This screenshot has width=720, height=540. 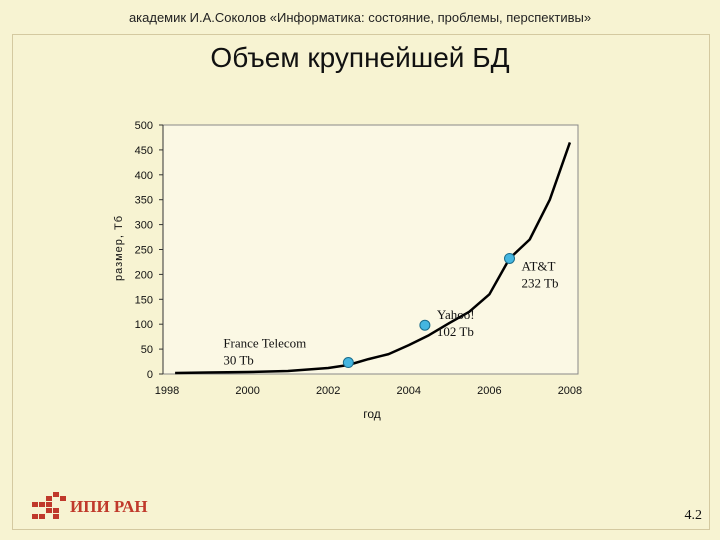 I want to click on y-tick-label: 200, so click(x=144, y=275).